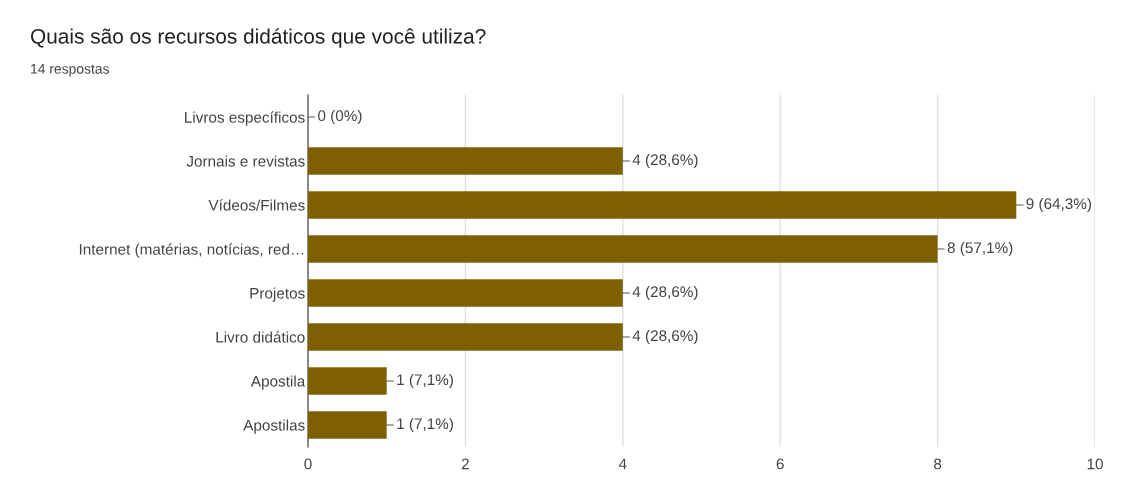 Image resolution: width=1124 pixels, height=480 pixels. What do you see at coordinates (278, 382) in the screenshot?
I see `y-tick-label: Apostila` at bounding box center [278, 382].